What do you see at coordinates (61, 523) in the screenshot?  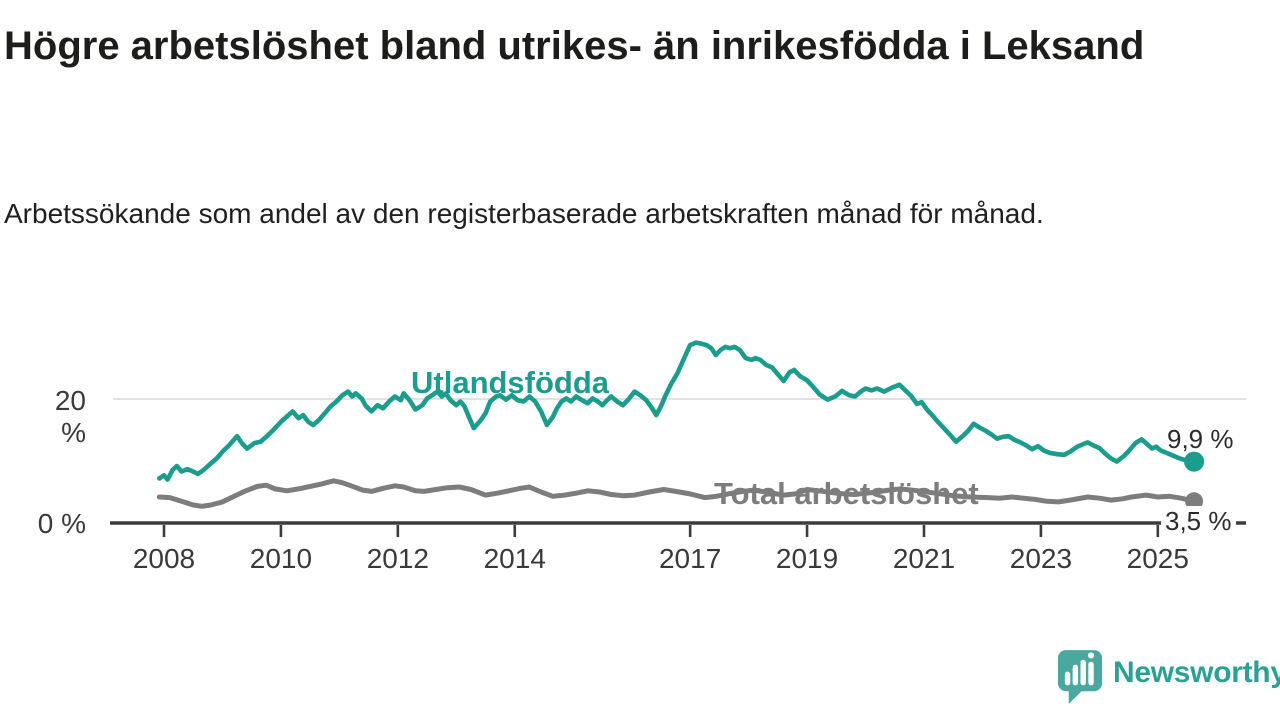 I see `y-axis-label-0pct: 0 %` at bounding box center [61, 523].